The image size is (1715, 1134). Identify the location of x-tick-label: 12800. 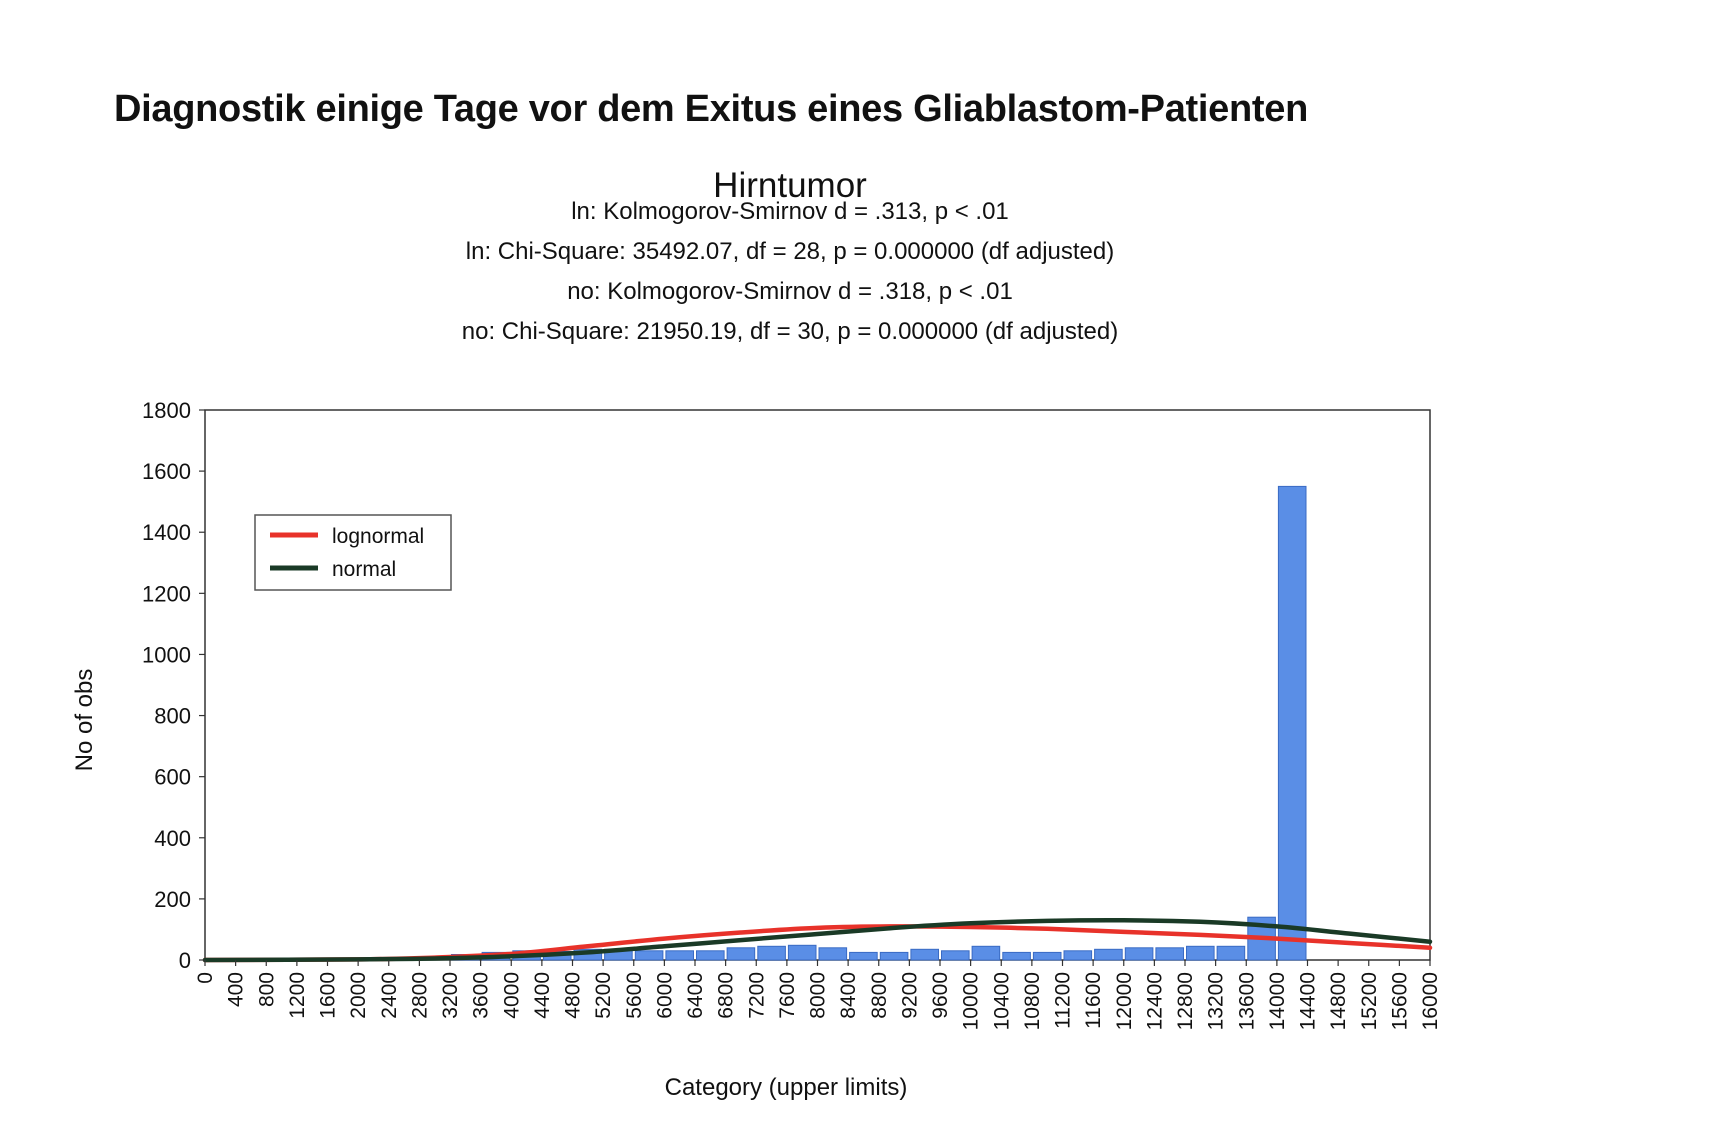
(1185, 1001).